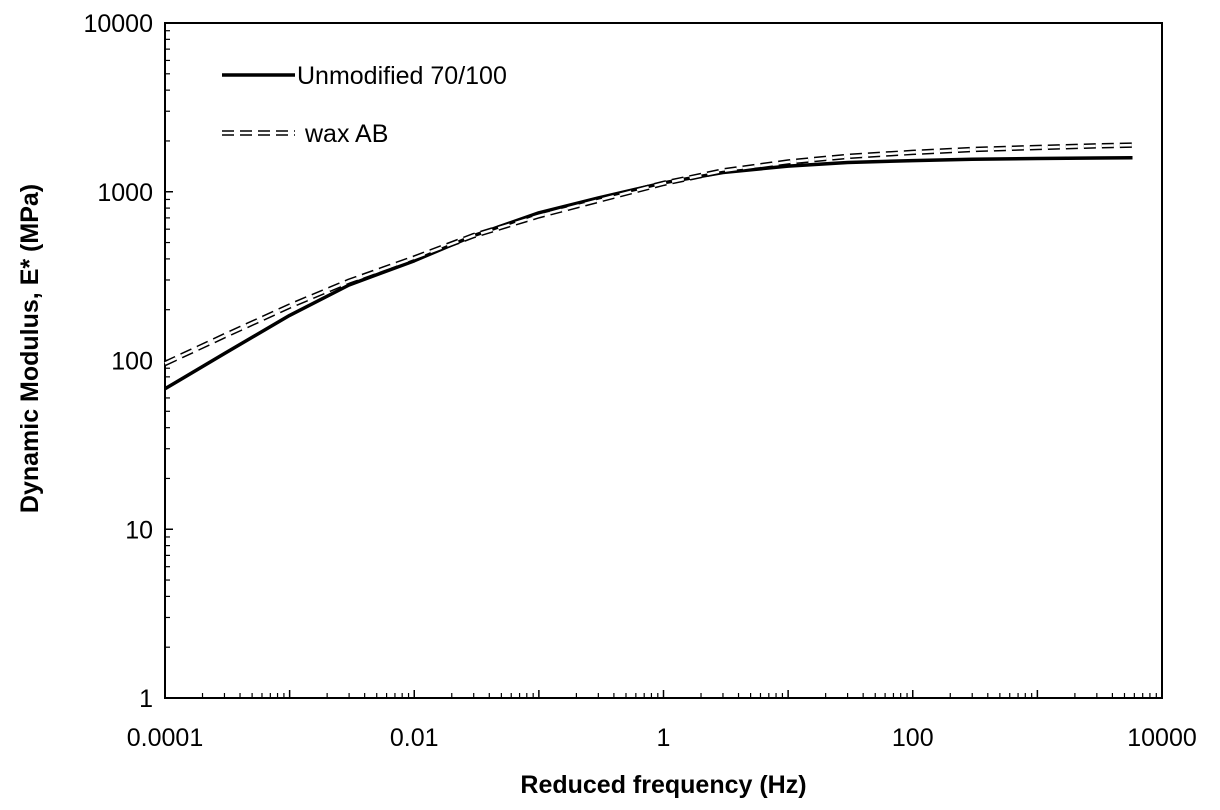  Describe the element at coordinates (664, 738) in the screenshot. I see `x-tick-label: 1` at that location.